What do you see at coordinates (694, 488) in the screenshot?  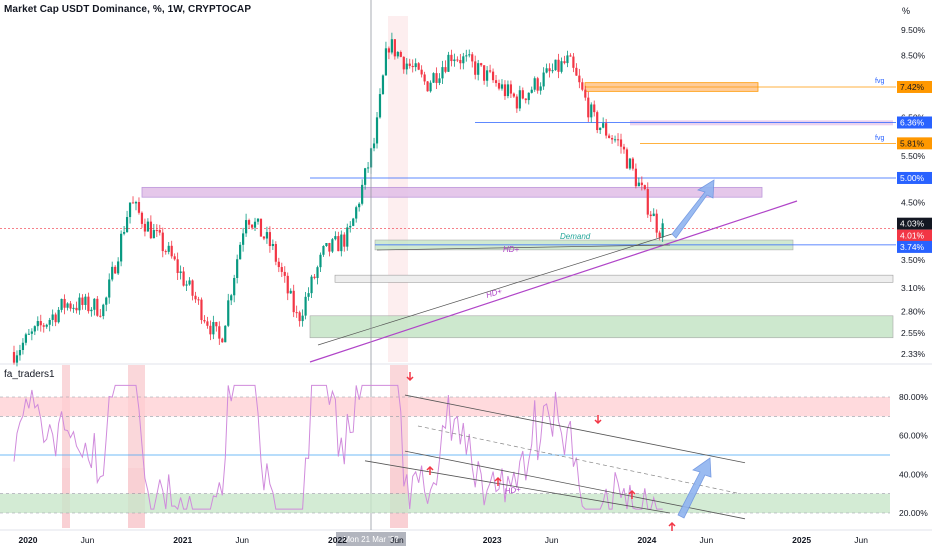 I see `projection-arrow-osc` at bounding box center [694, 488].